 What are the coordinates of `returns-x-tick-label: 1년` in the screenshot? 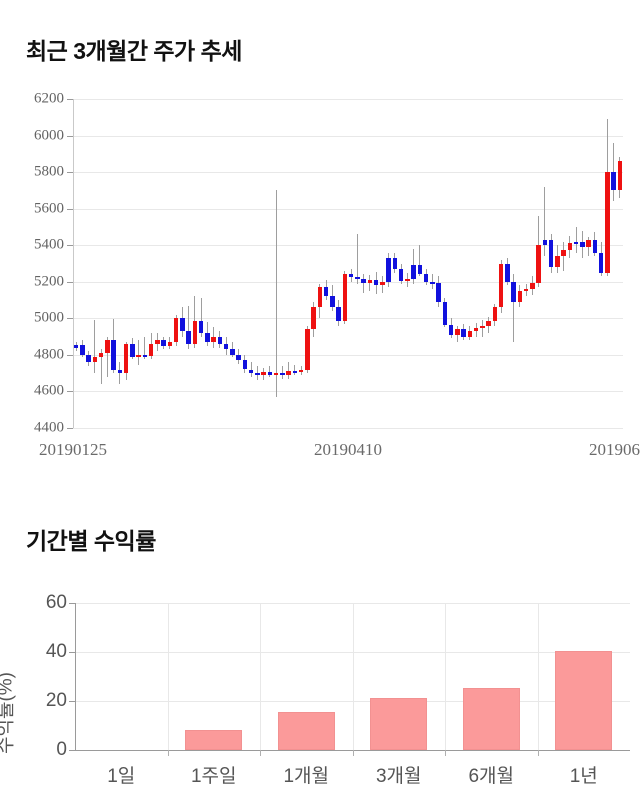 It's located at (583, 776).